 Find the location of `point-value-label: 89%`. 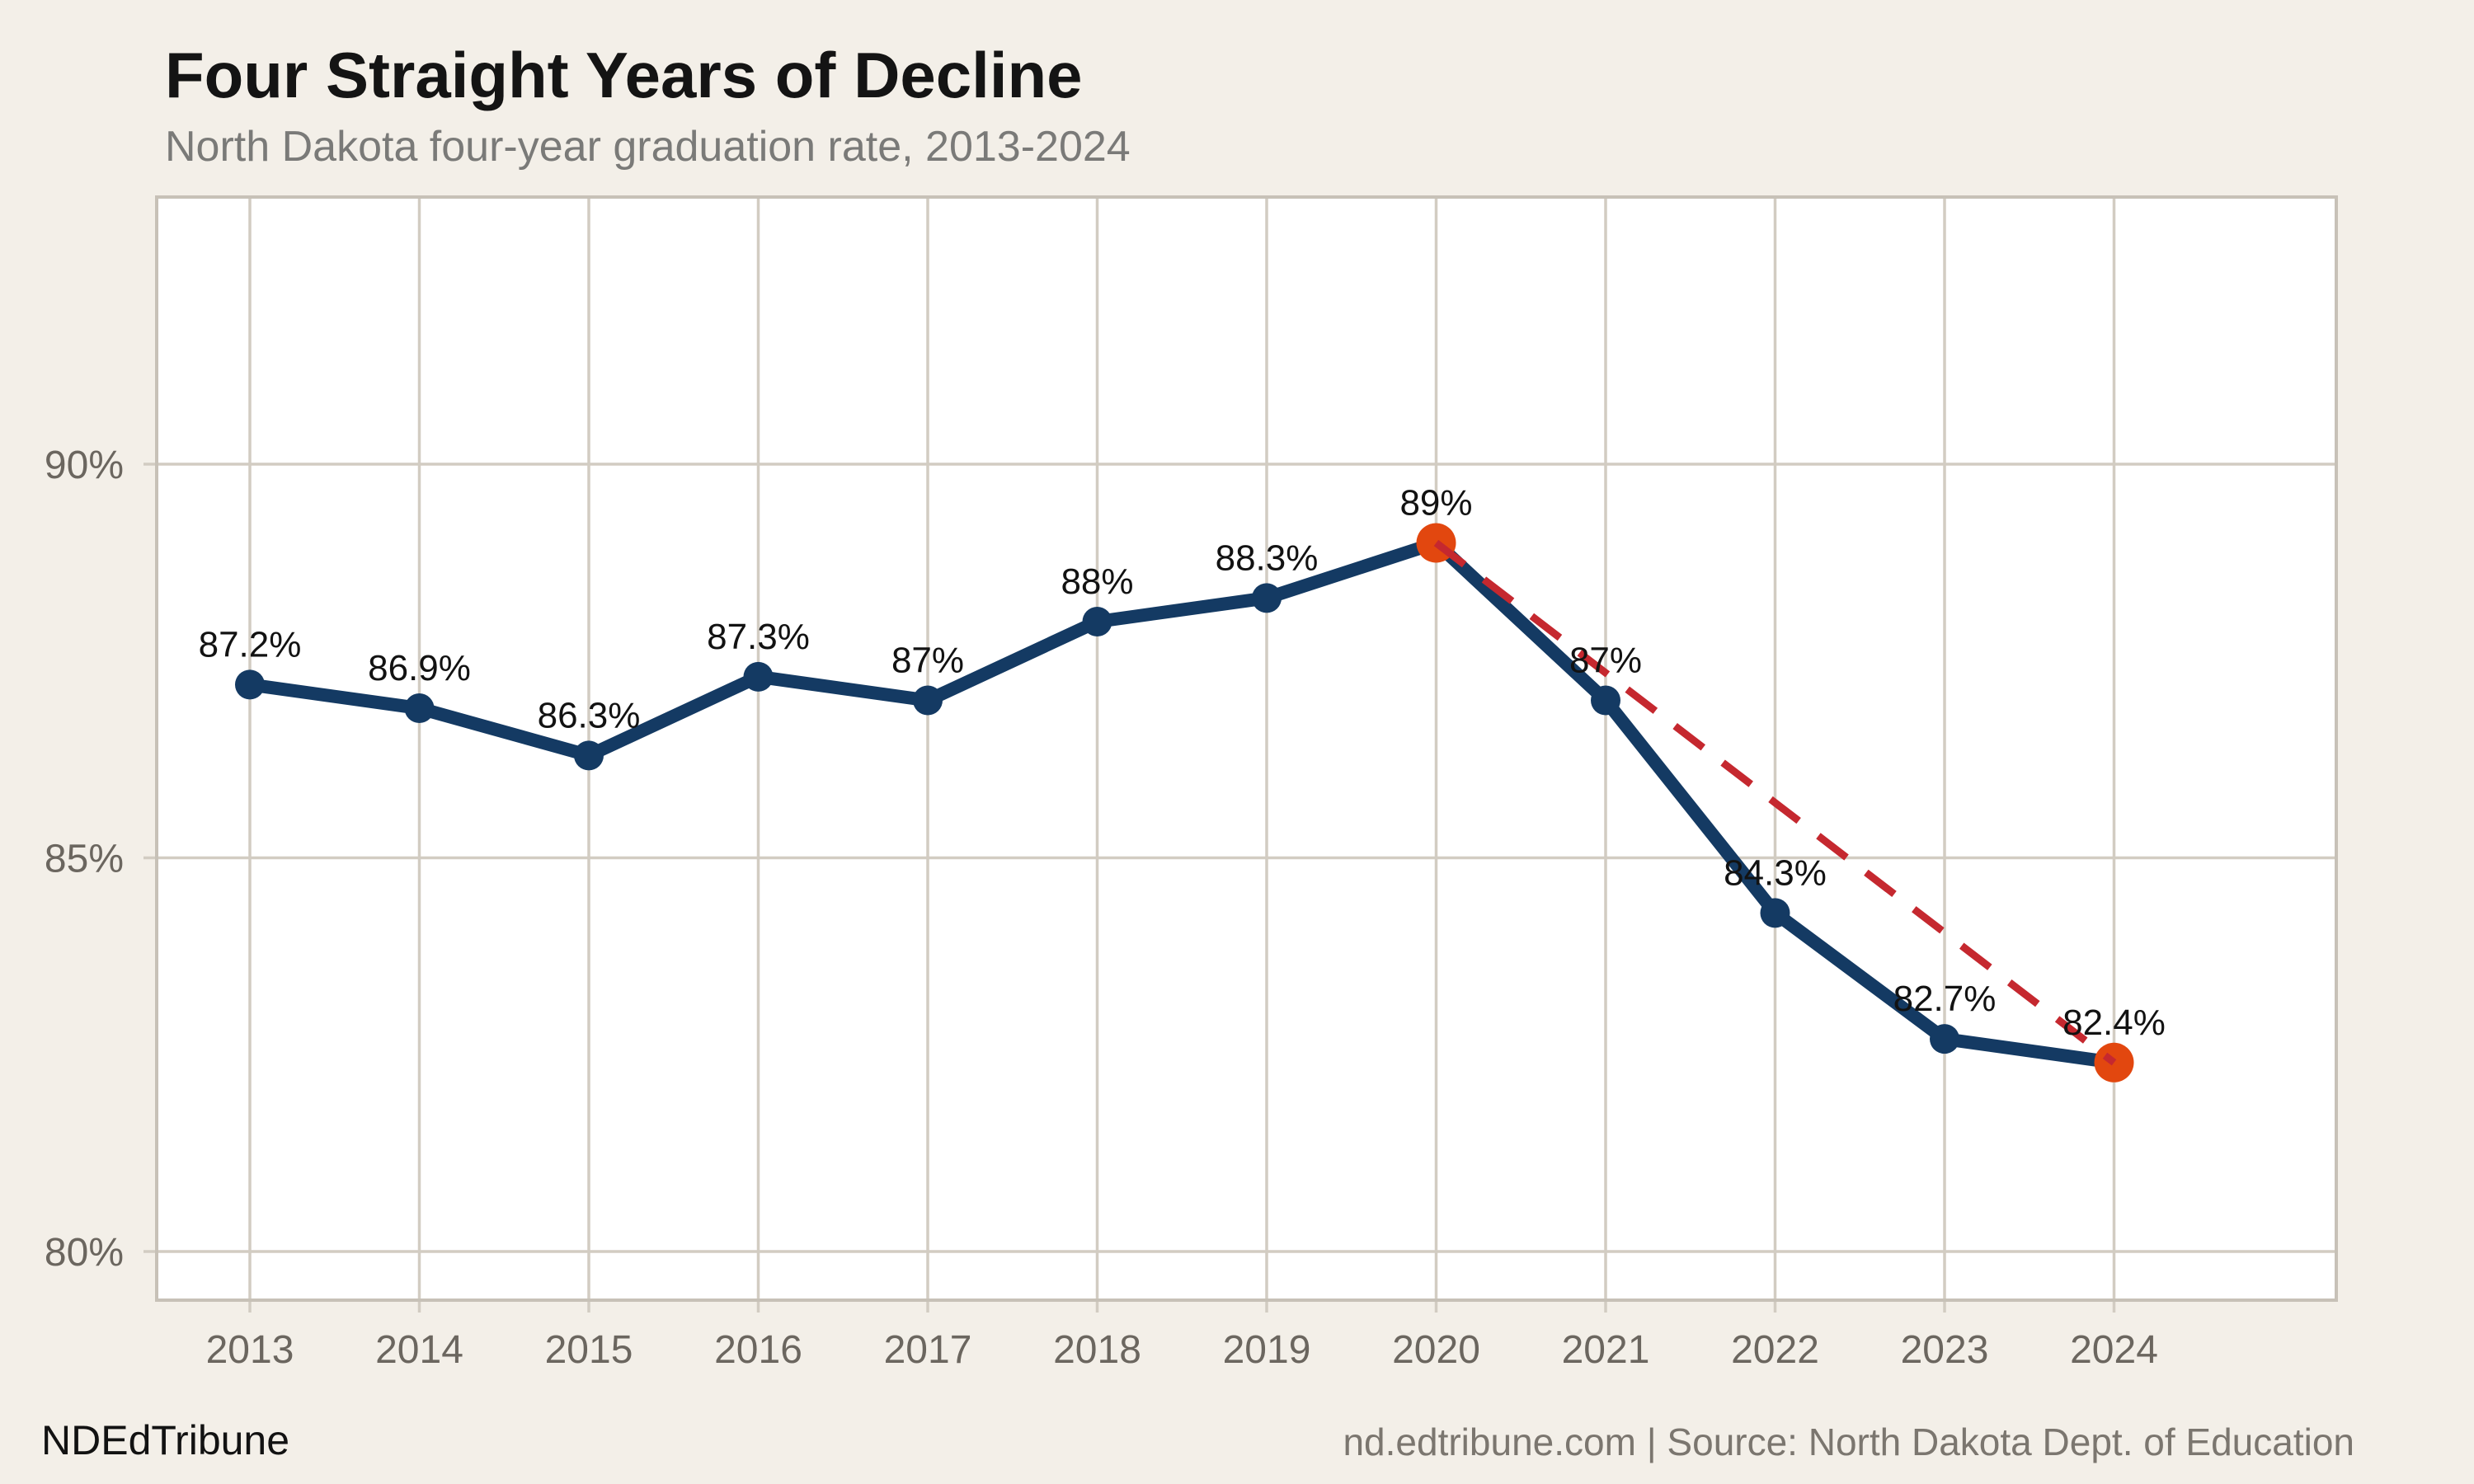

point-value-label: 89% is located at coordinates (1435, 504).